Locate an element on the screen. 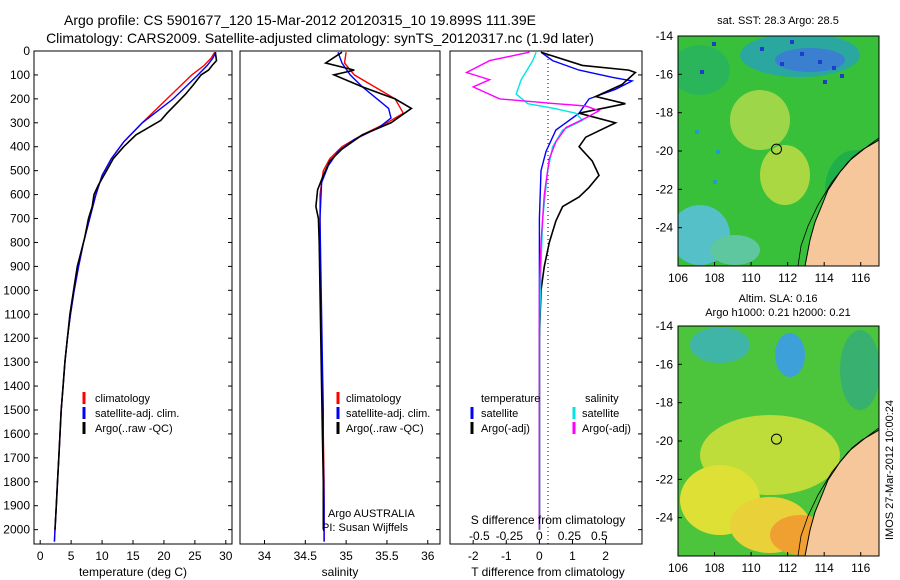 Image resolution: width=900 pixels, height=580 pixels. sla-xaxis: 106 108 110 112 114 116 is located at coordinates (769, 563).